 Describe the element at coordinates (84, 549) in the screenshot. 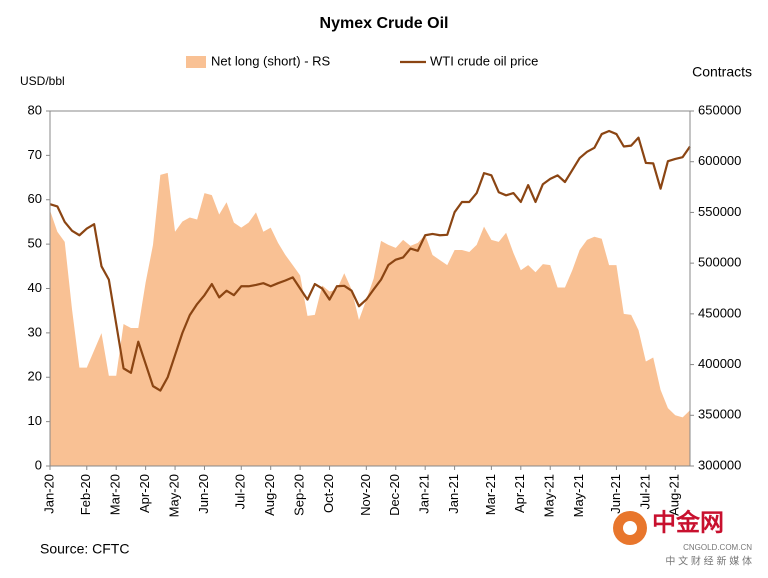

I see `source: Source: CFTC` at that location.